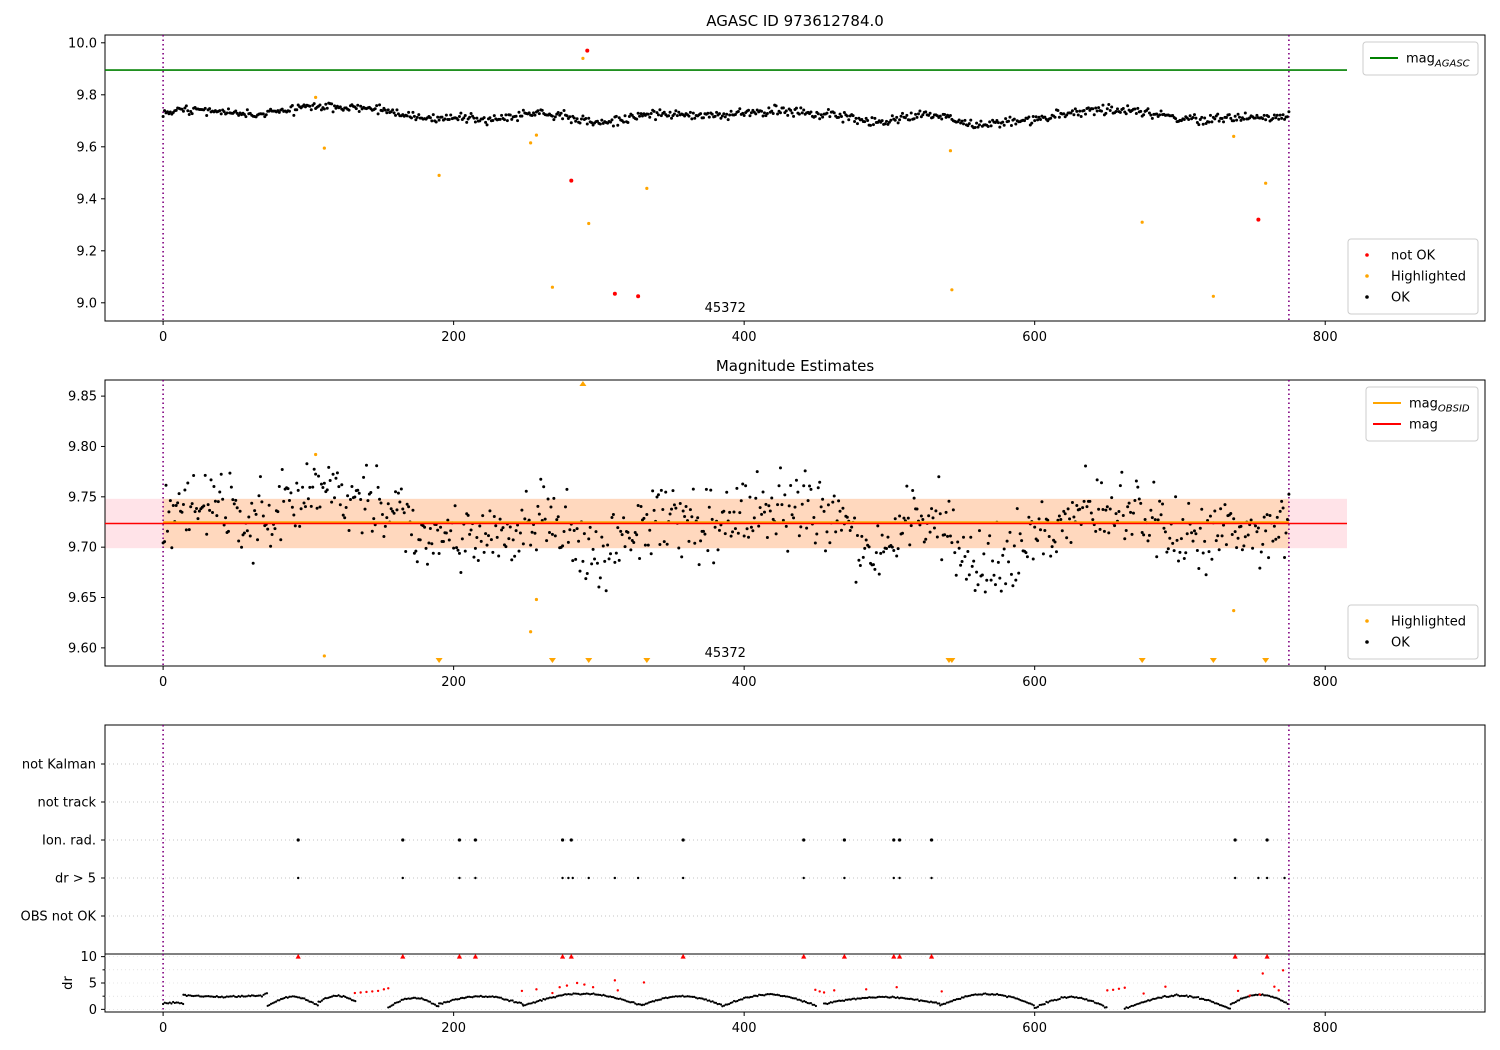  Describe the element at coordinates (82, 397) in the screenshot. I see `y-tick-label: 9.85` at that location.